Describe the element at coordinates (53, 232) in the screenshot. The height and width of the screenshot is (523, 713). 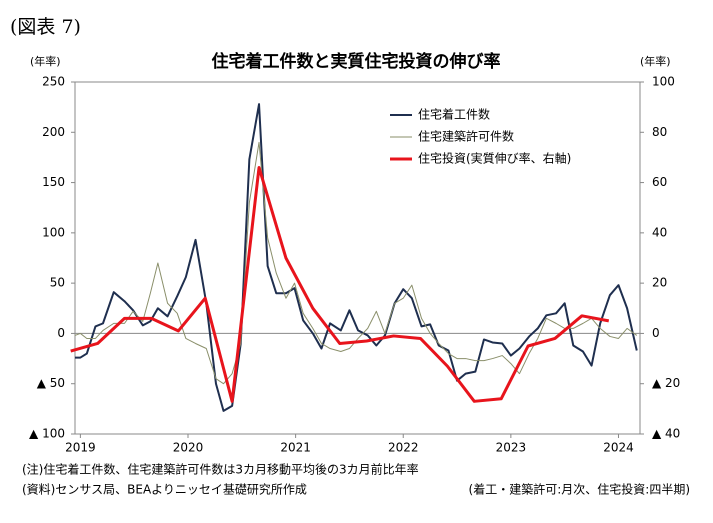
I see `y-tick-label: 100` at that location.